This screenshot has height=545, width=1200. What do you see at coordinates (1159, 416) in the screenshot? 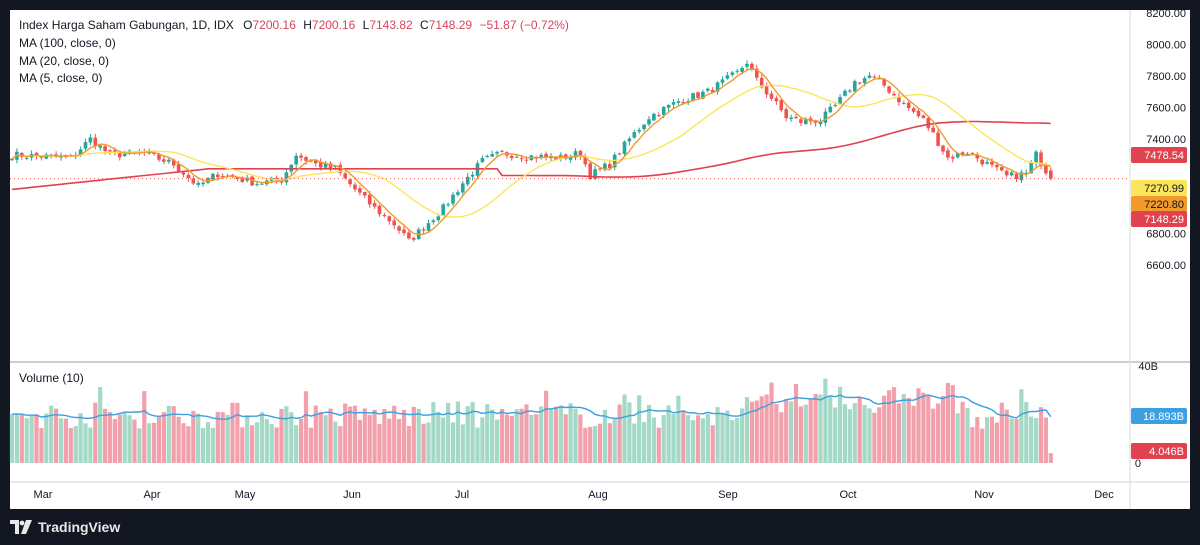
I see `volume-ma-badge: 18.893B` at bounding box center [1159, 416].